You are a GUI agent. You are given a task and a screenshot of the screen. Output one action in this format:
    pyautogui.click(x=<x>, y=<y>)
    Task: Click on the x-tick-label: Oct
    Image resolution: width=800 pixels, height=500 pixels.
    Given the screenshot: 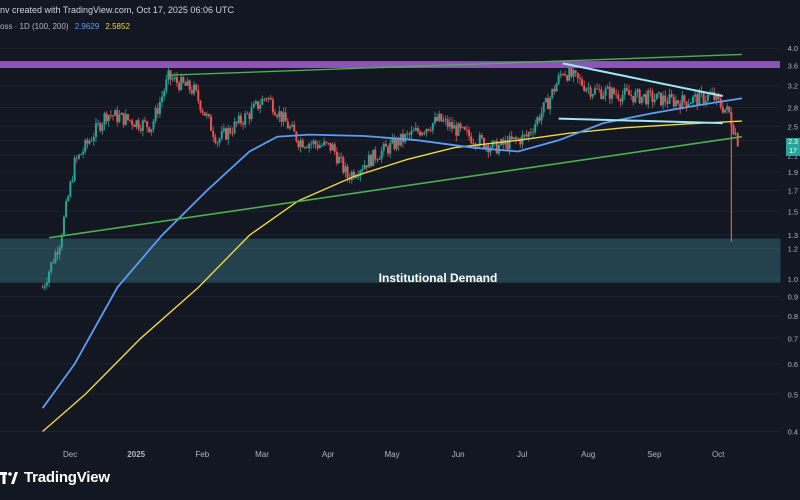 What is the action you would take?
    pyautogui.click(x=718, y=454)
    